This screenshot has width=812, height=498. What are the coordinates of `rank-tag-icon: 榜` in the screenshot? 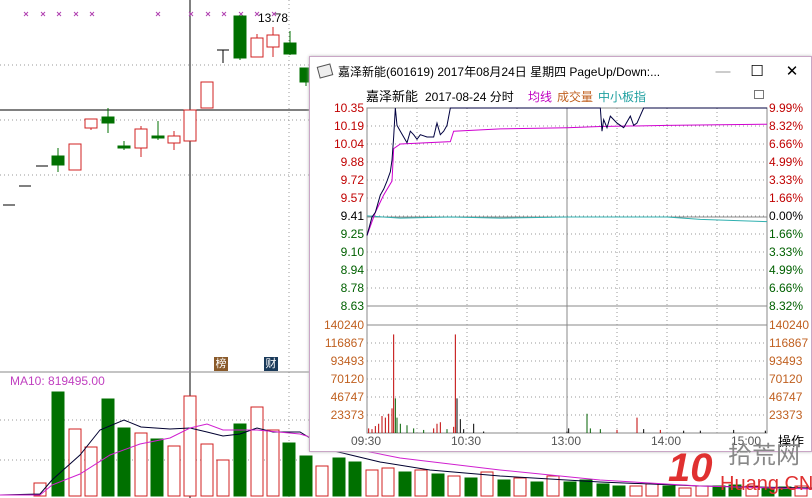 It's located at (221, 364).